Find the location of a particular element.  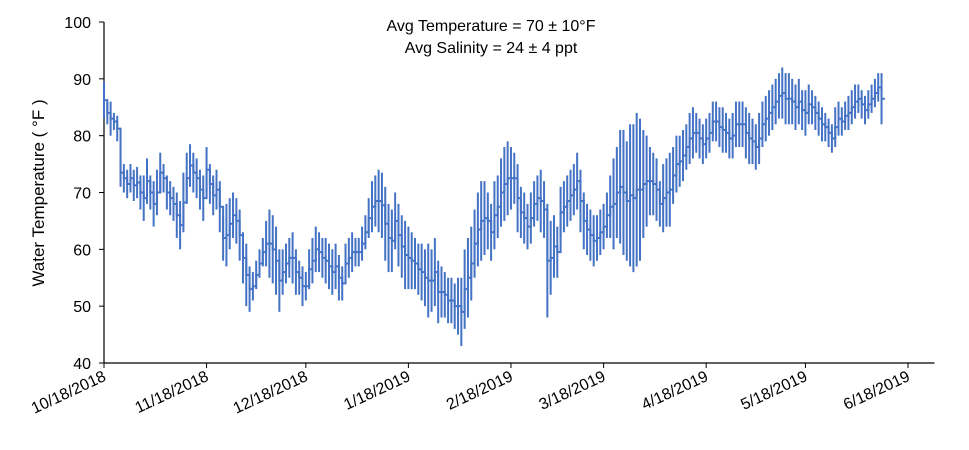

x-tick-label: 3/18/2019 is located at coordinates (573, 391).